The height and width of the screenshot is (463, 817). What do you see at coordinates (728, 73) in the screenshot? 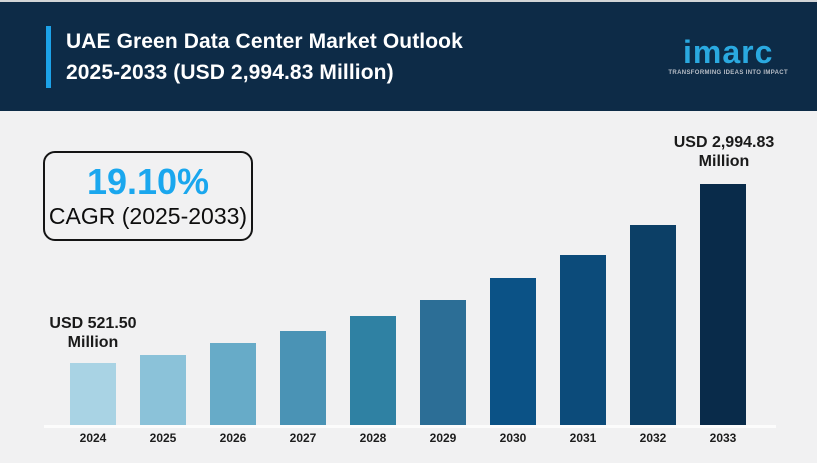
I see `imarc-logo-tagline: TRANSFORMING IDEAS INTO IMPACT` at bounding box center [728, 73].